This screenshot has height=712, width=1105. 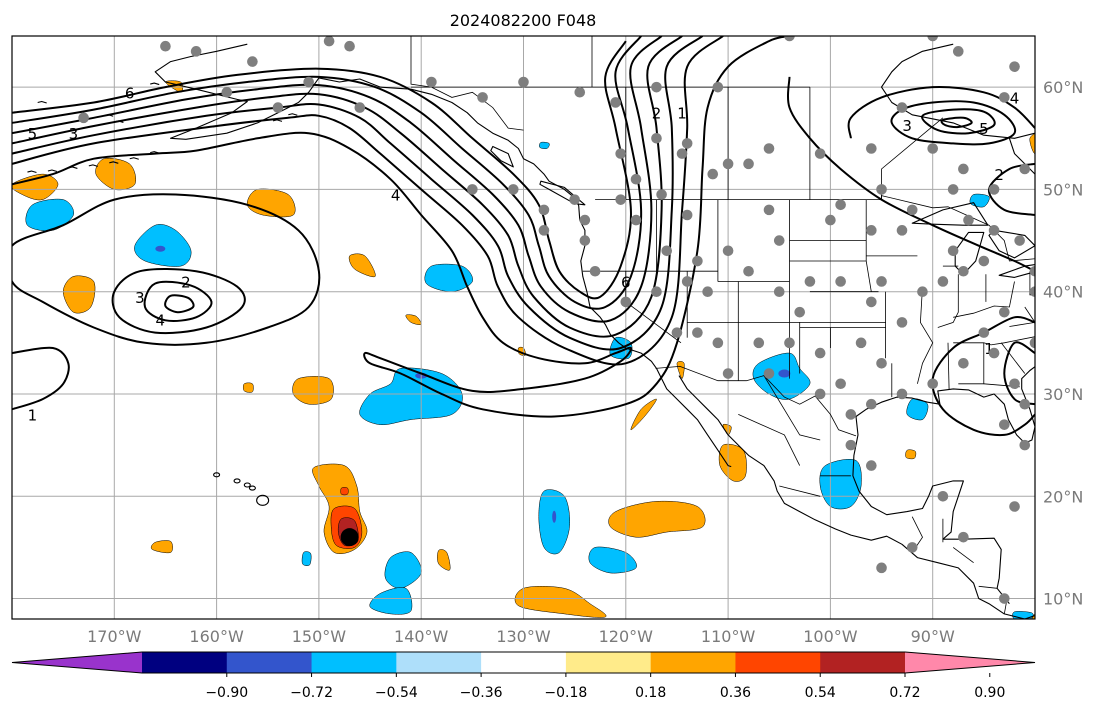 What do you see at coordinates (933, 636) in the screenshot?
I see `longitude-label: 90°W` at bounding box center [933, 636].